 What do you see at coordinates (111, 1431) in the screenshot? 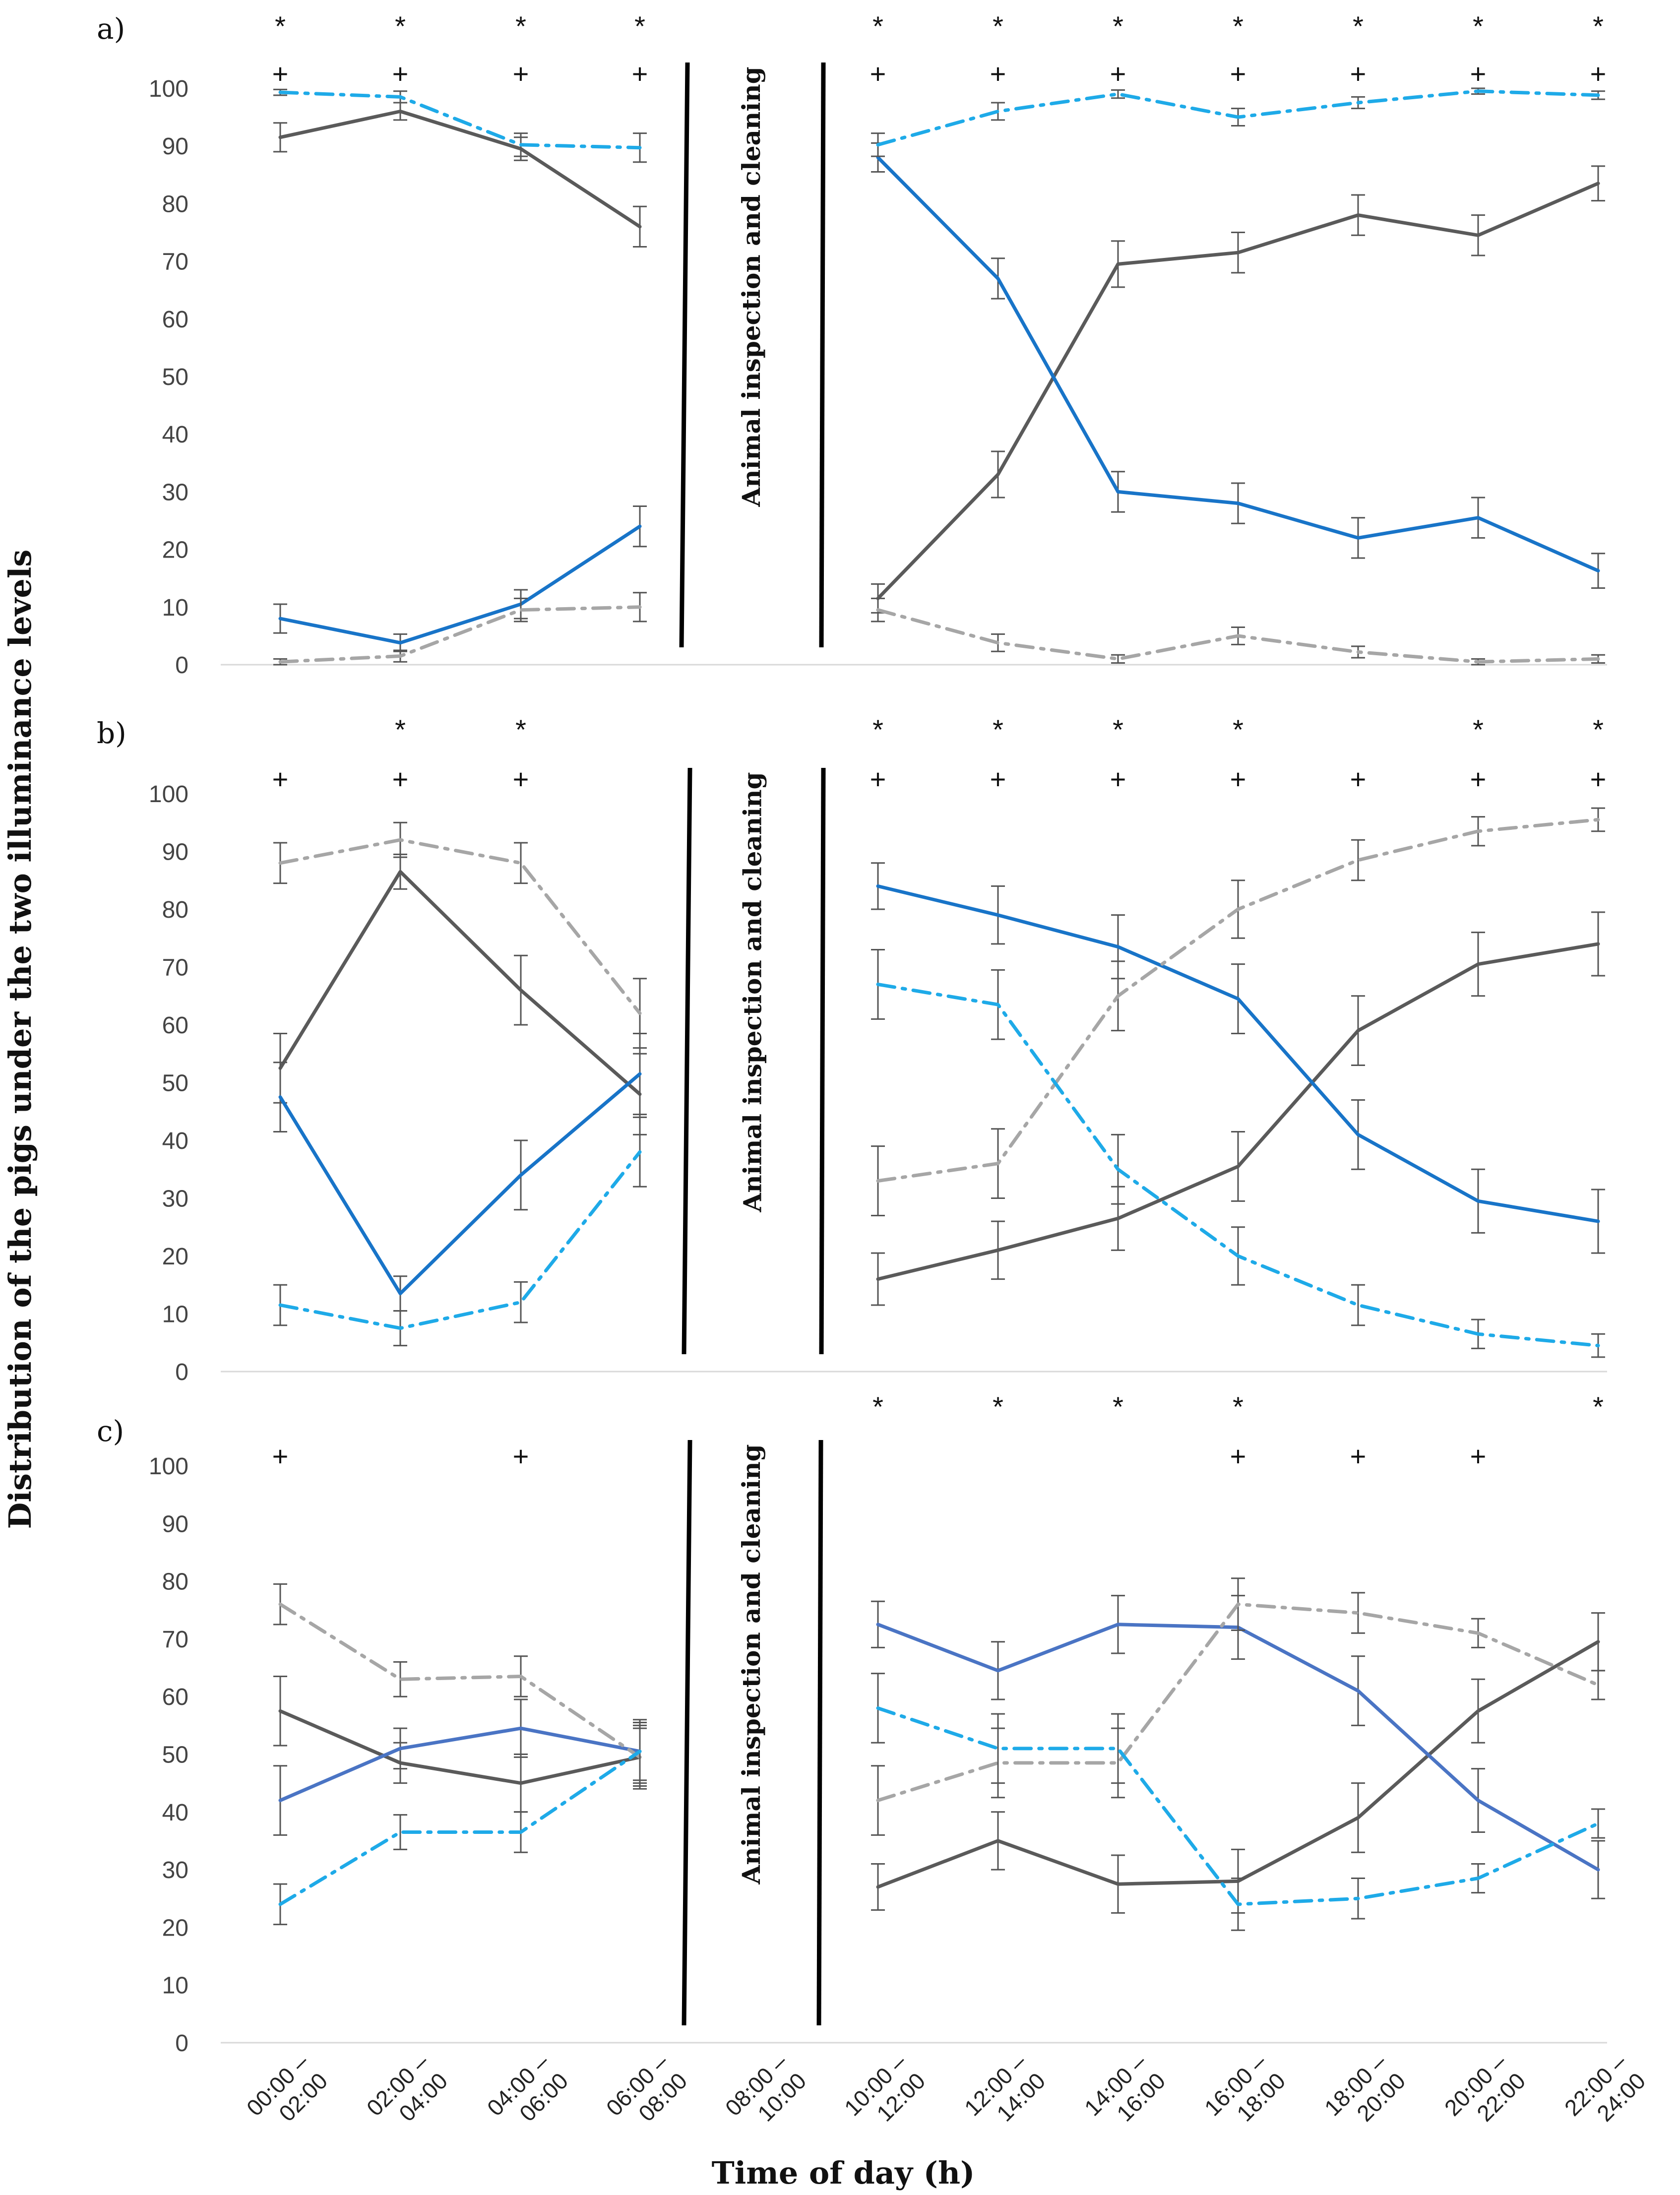
I see `panel-label: c)` at bounding box center [111, 1431].